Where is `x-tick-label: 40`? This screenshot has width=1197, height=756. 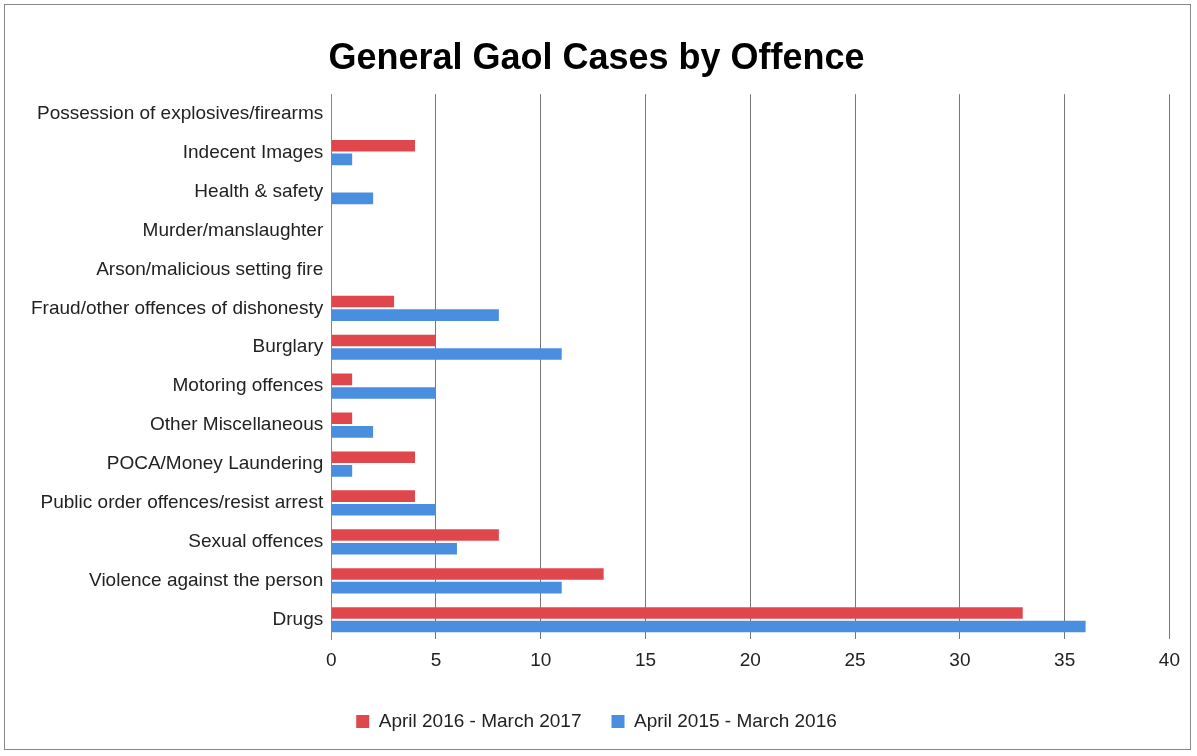
x-tick-label: 40 is located at coordinates (1169, 659).